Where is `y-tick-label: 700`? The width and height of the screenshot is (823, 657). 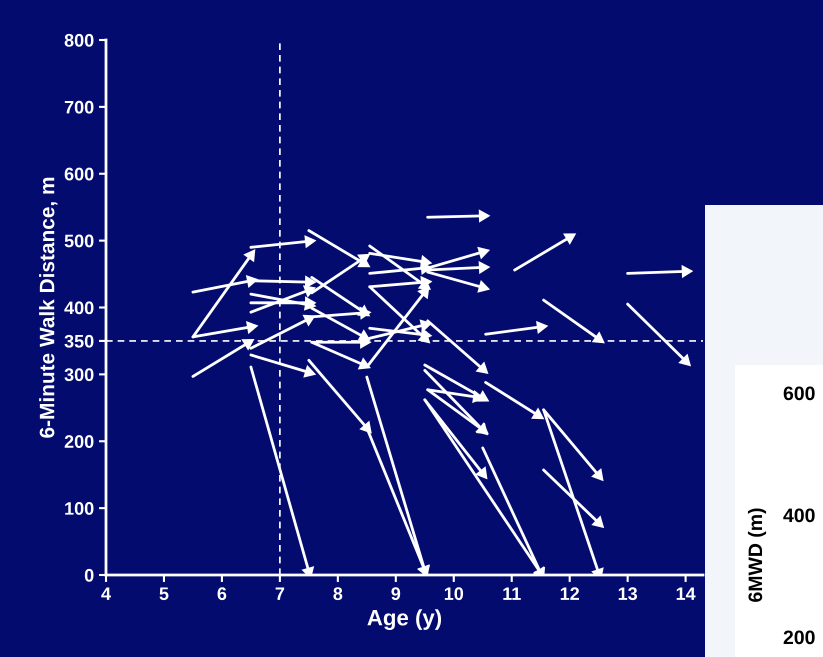
y-tick-label: 700 is located at coordinates (79, 107).